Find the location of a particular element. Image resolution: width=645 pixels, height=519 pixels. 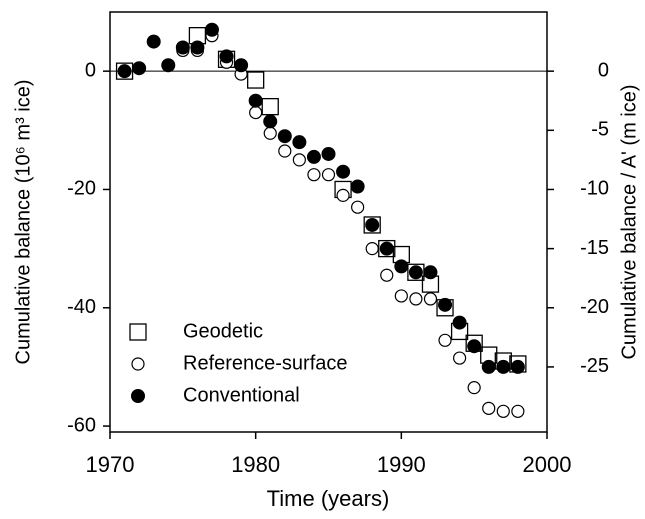

y-axis-label: Cumulative balance (10⁶ m³ ice) is located at coordinates (23, 221).